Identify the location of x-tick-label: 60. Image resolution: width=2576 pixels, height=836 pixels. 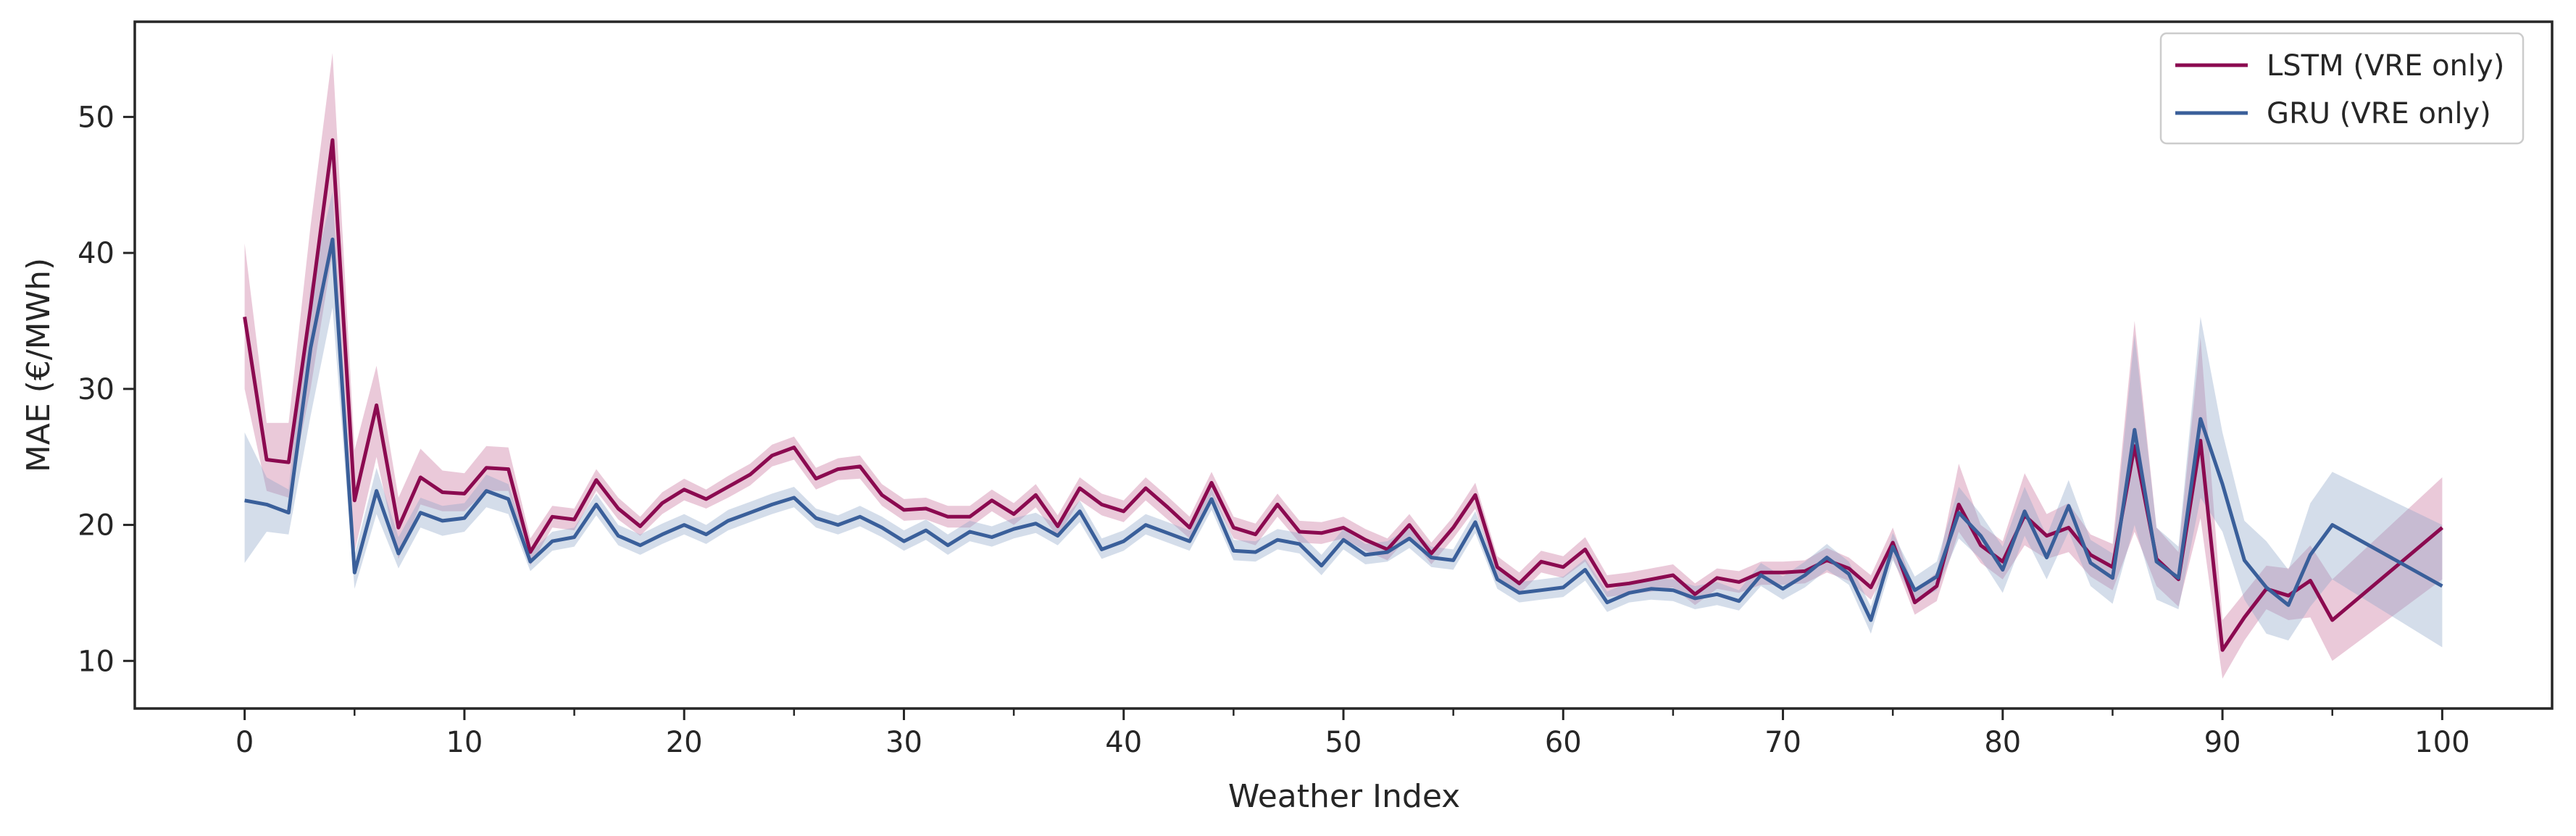
(1563, 742).